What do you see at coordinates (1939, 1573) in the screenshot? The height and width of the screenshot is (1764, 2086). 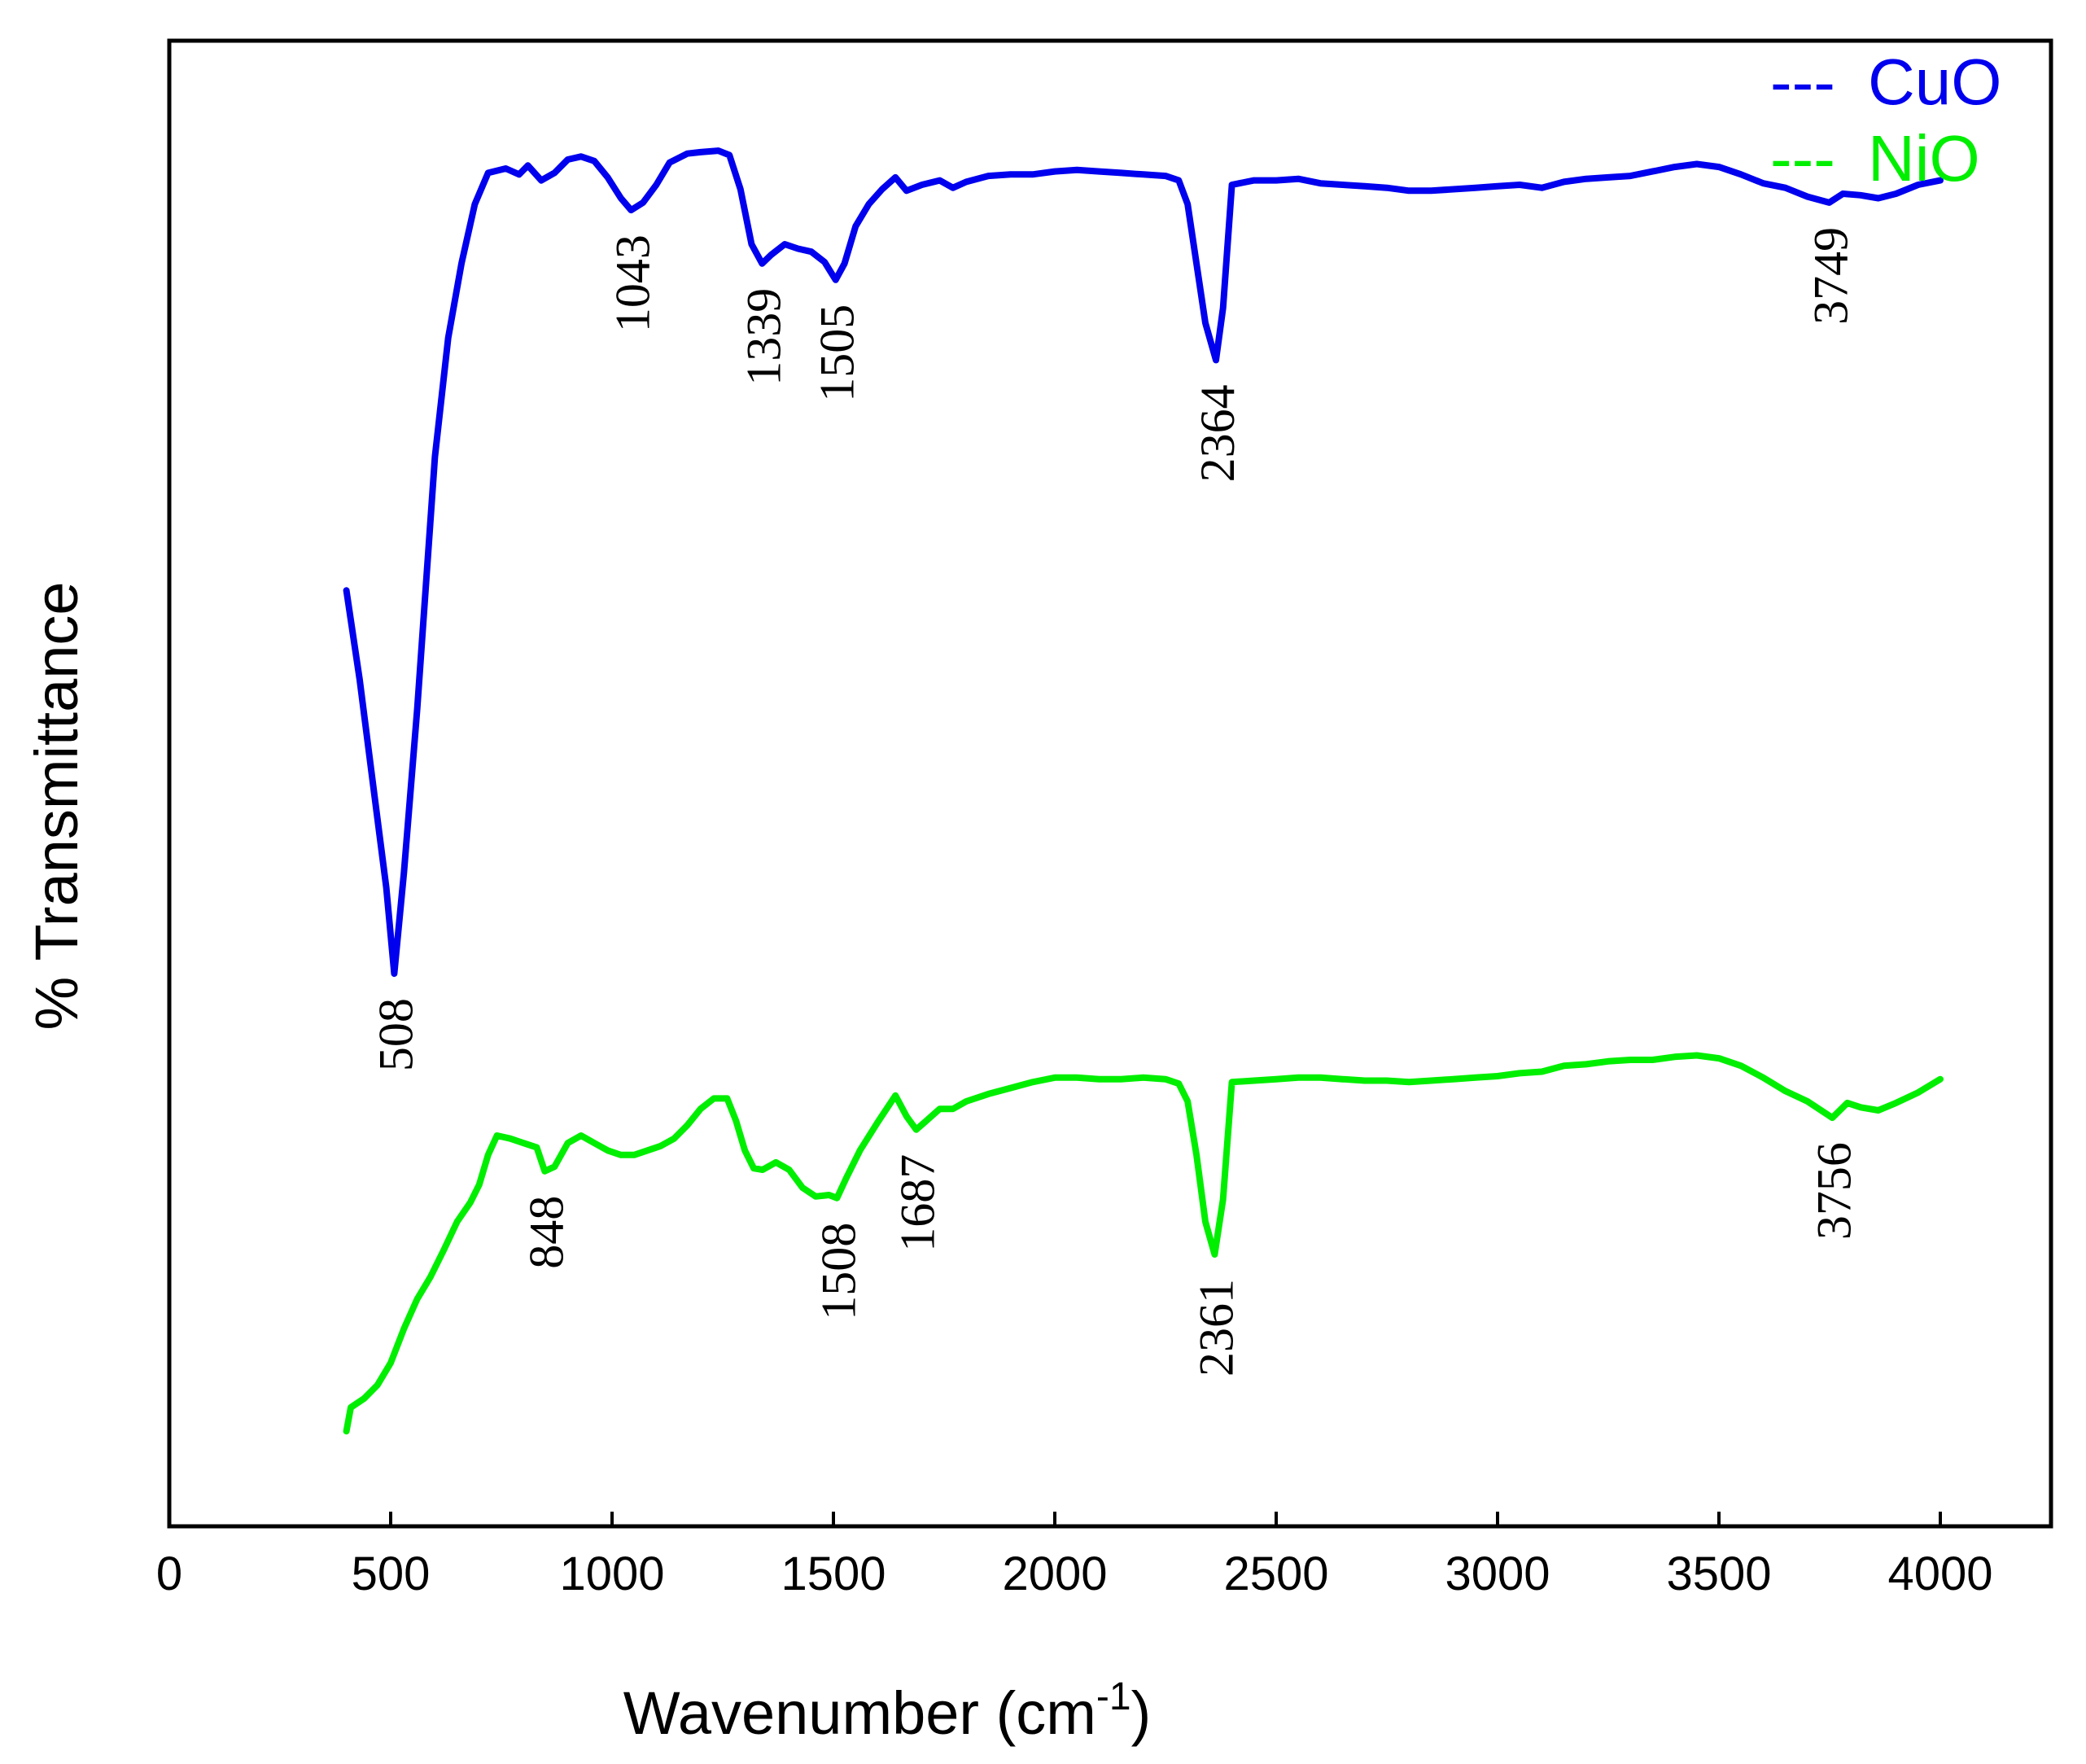 I see `x-tick-label-4000: 4000` at bounding box center [1939, 1573].